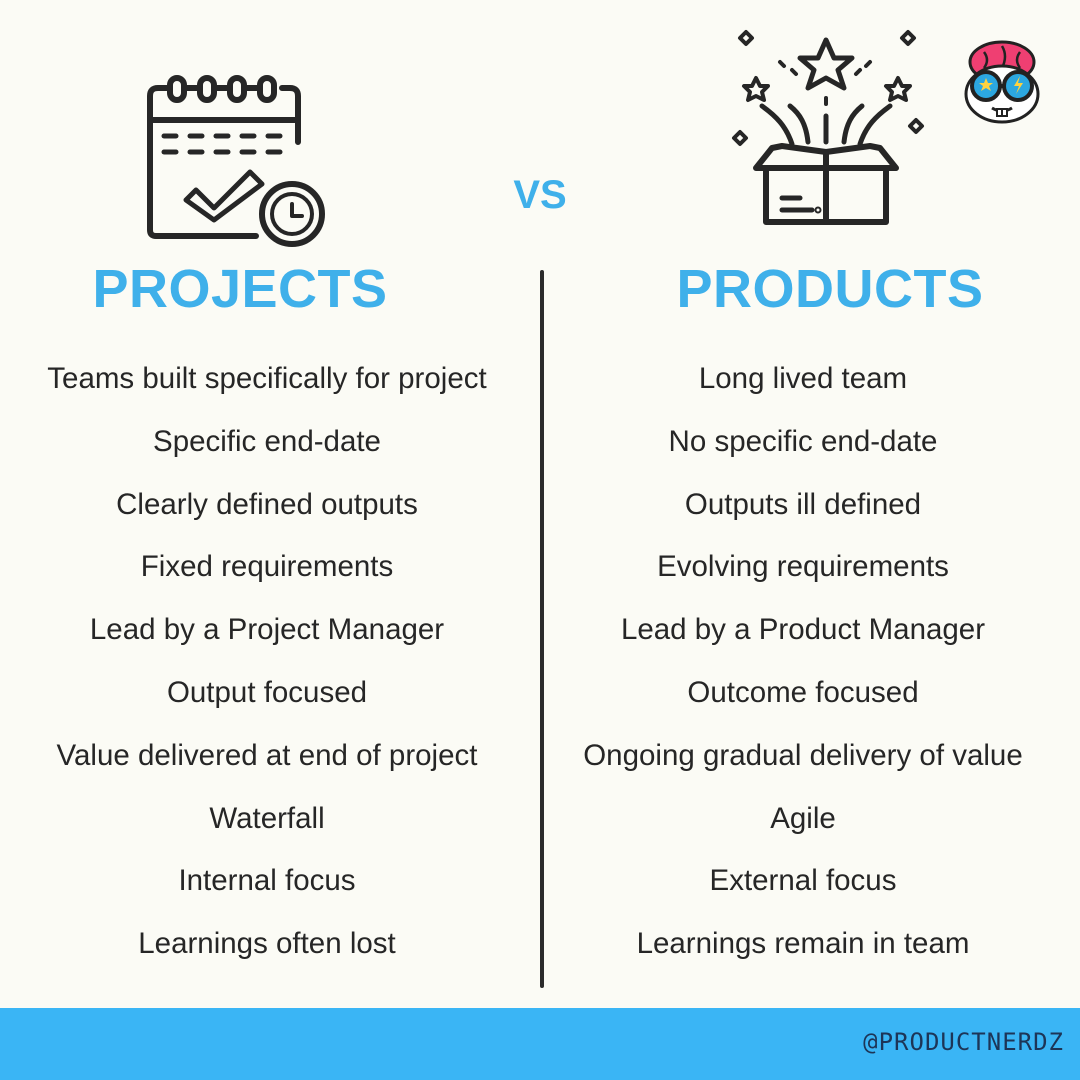 The width and height of the screenshot is (1080, 1080). I want to click on list-item: Learnings remain in team, so click(803, 944).